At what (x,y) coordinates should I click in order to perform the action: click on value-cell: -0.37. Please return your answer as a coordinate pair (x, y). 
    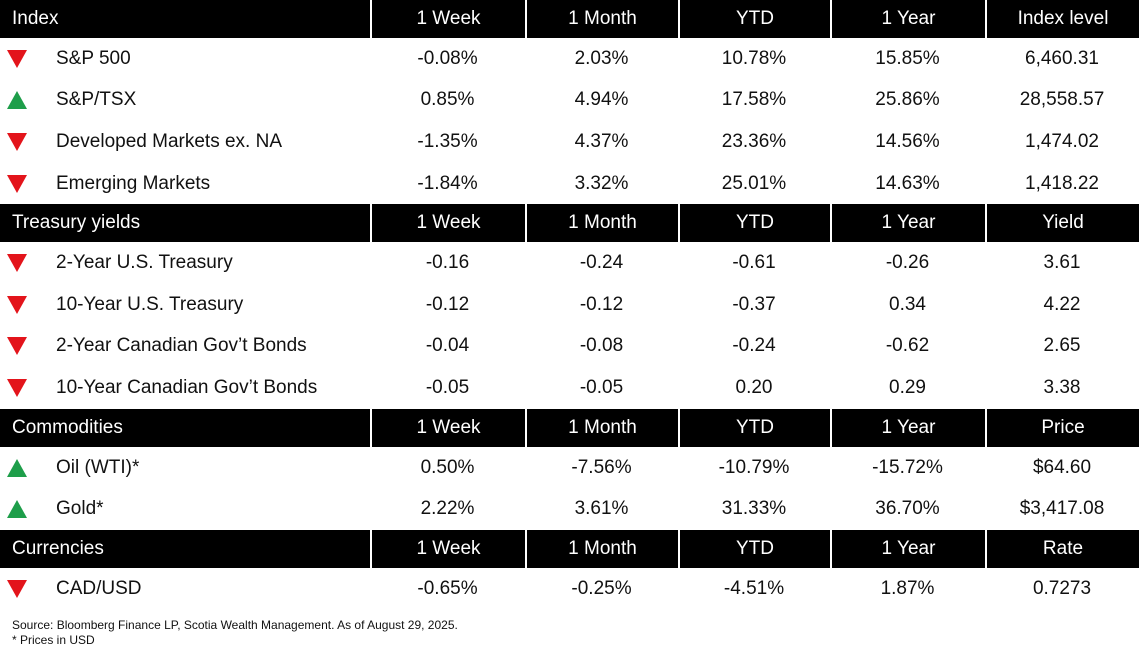
    Looking at the image, I should click on (754, 305).